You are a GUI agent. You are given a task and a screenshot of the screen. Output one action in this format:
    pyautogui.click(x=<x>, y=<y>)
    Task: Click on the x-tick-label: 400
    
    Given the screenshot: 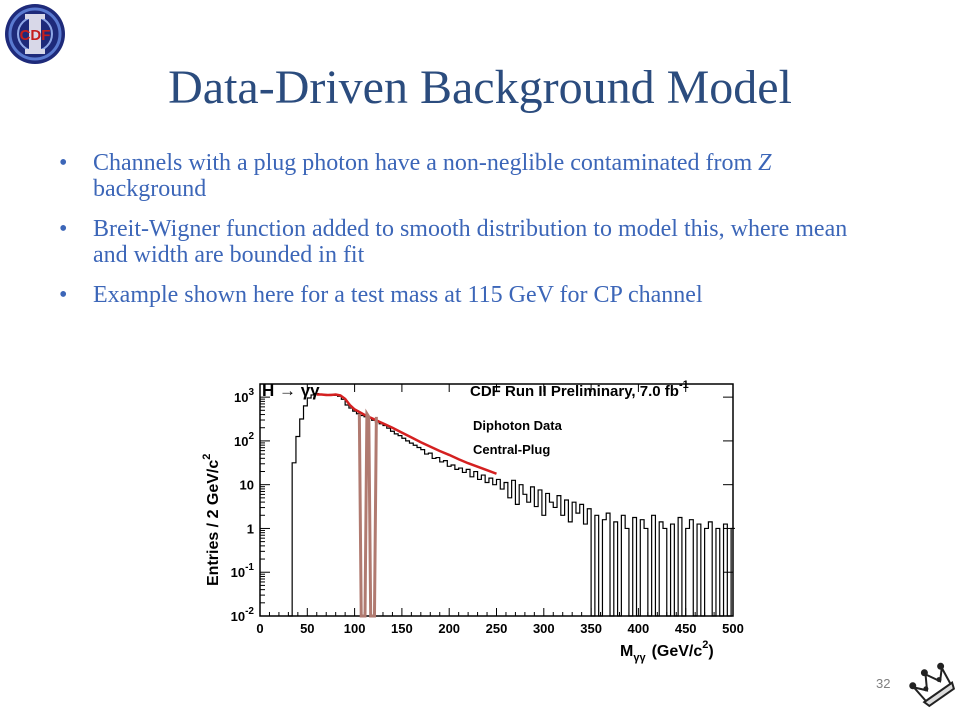 What is the action you would take?
    pyautogui.click(x=639, y=628)
    